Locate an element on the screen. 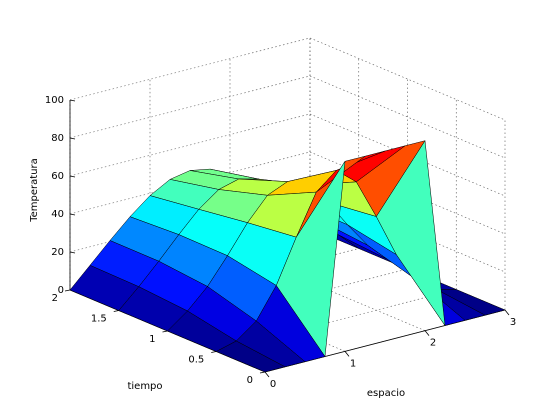 The width and height of the screenshot is (560, 420). x-tick-label: 3 is located at coordinates (513, 322).